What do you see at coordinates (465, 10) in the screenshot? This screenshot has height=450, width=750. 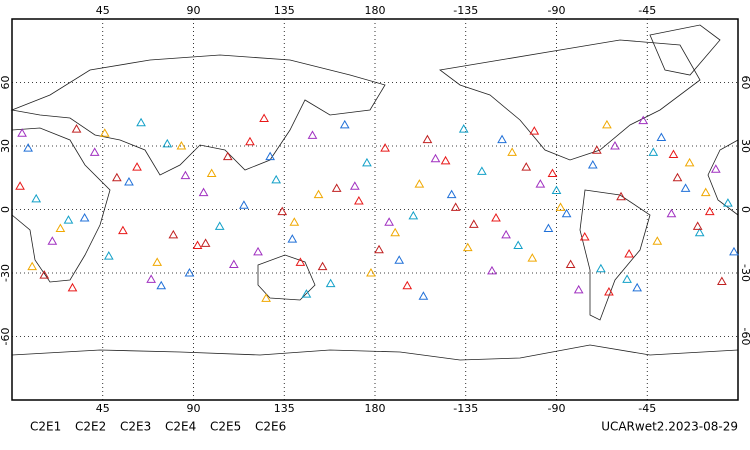 I see `x-tick-label: -135` at bounding box center [465, 10].